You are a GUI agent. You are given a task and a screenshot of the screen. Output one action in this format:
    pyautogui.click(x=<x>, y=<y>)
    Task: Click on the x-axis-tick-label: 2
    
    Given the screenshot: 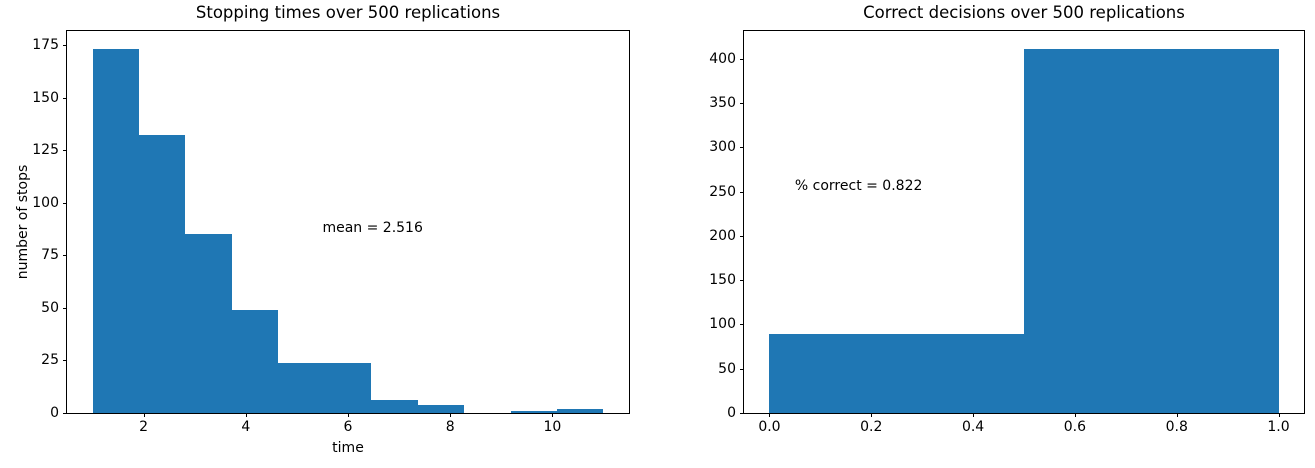 What is the action you would take?
    pyautogui.click(x=144, y=427)
    